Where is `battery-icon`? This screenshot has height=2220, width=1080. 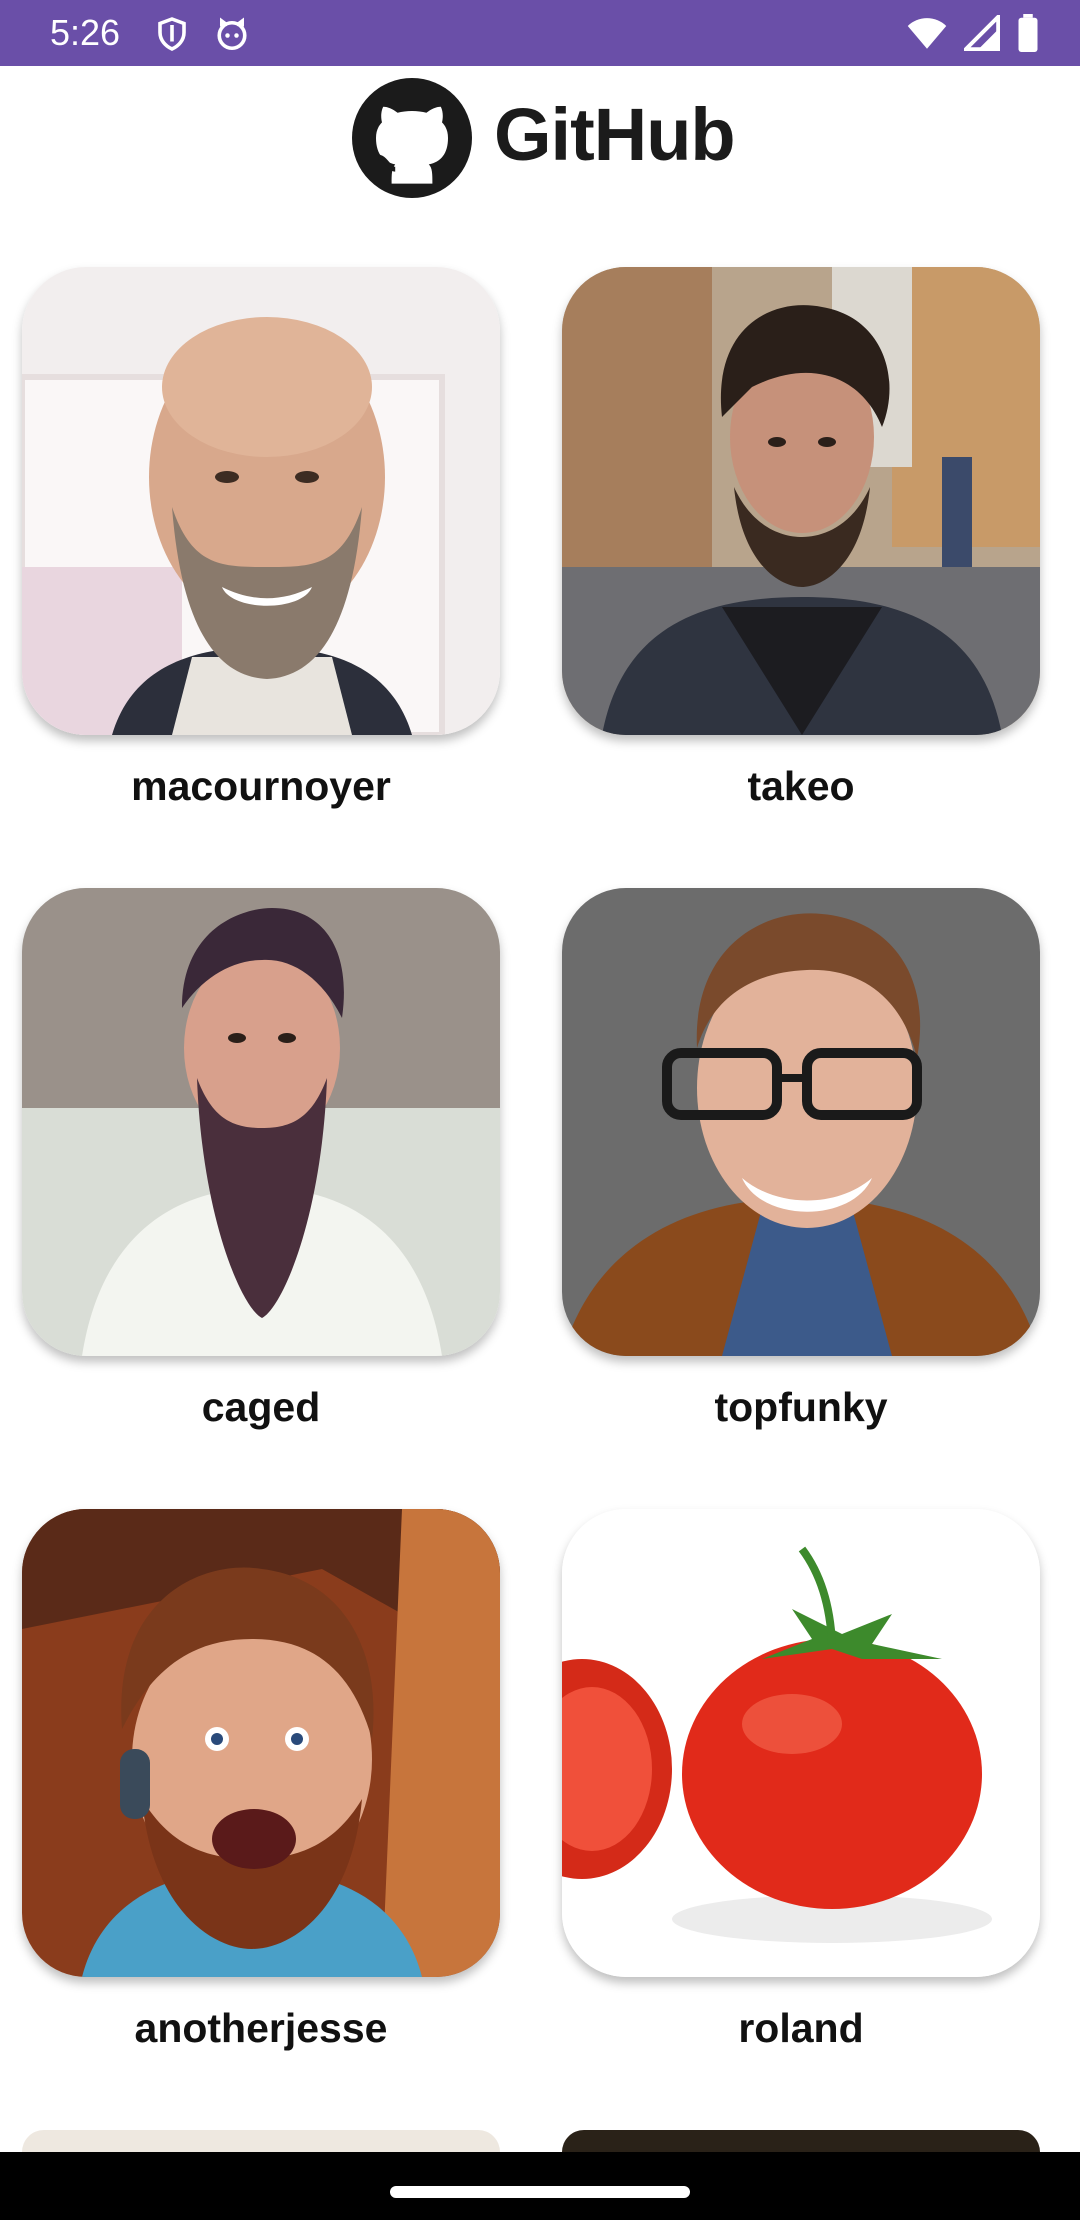
battery-icon is located at coordinates (1028, 33).